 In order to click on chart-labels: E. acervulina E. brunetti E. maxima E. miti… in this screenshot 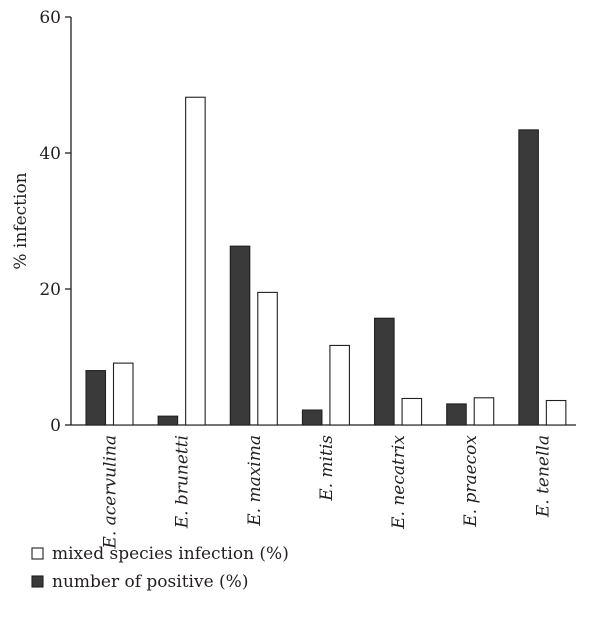, I will do `click(327, 492)`.